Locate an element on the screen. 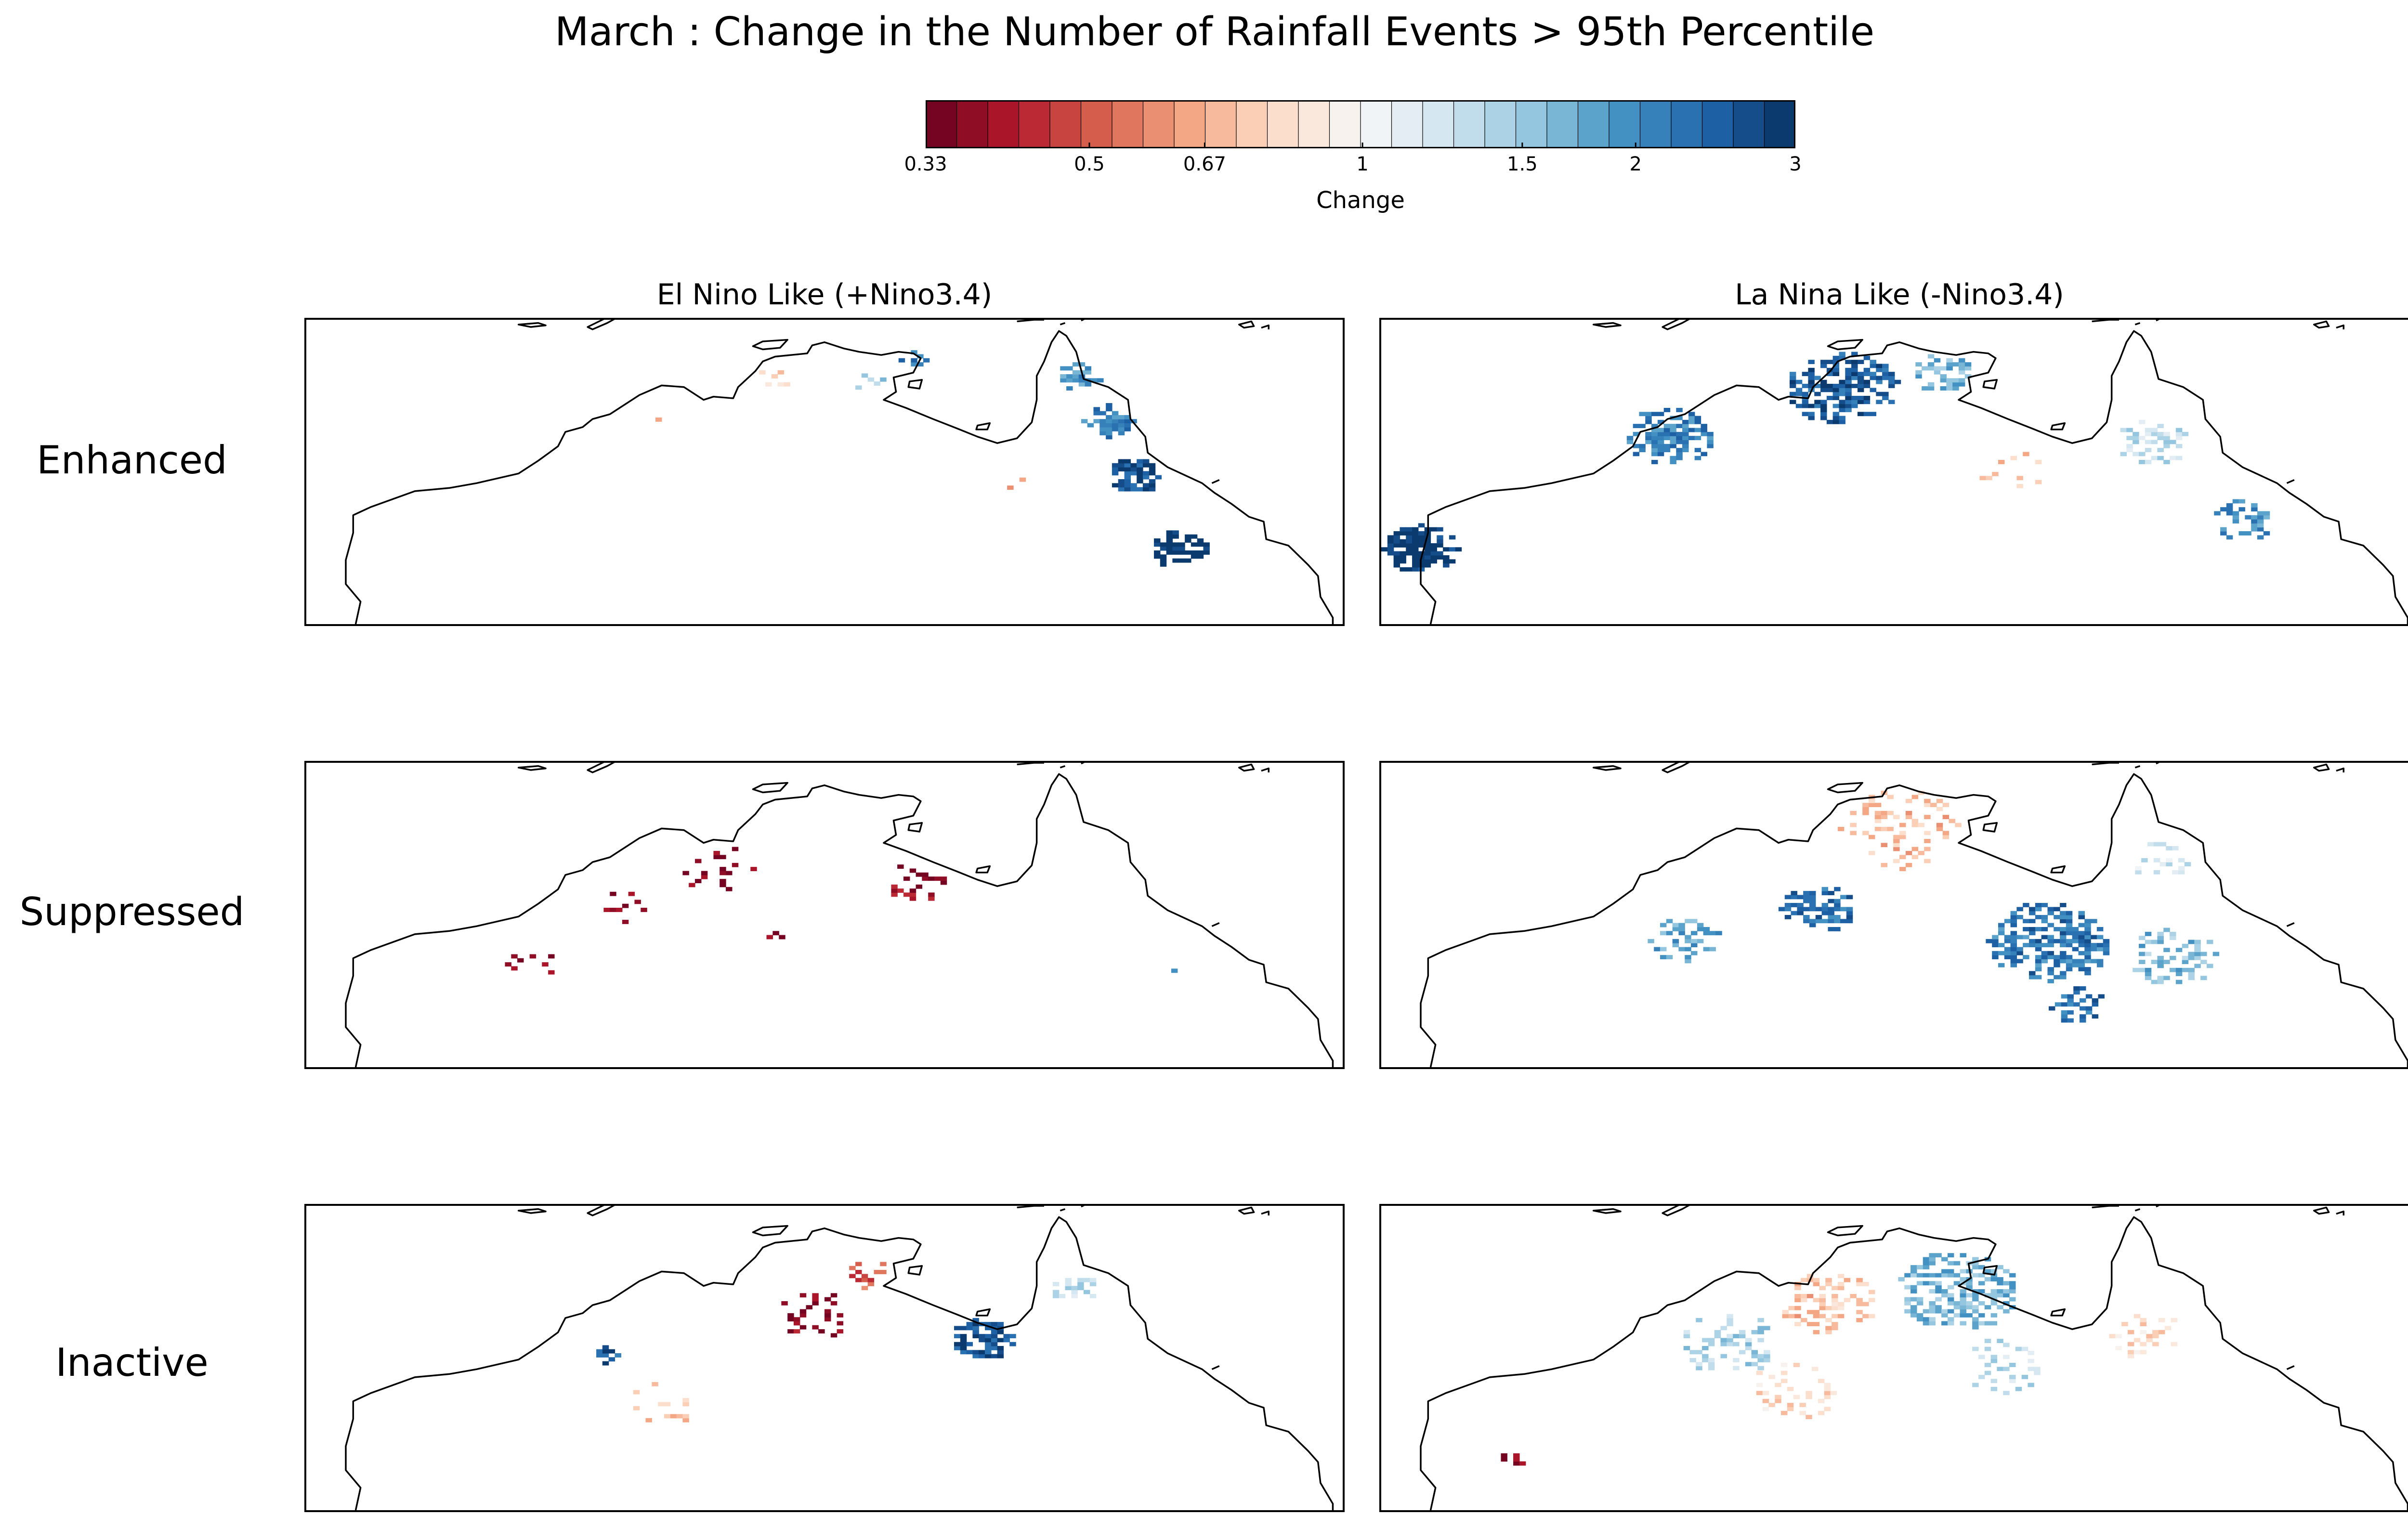  map-svg is located at coordinates (839, 915).